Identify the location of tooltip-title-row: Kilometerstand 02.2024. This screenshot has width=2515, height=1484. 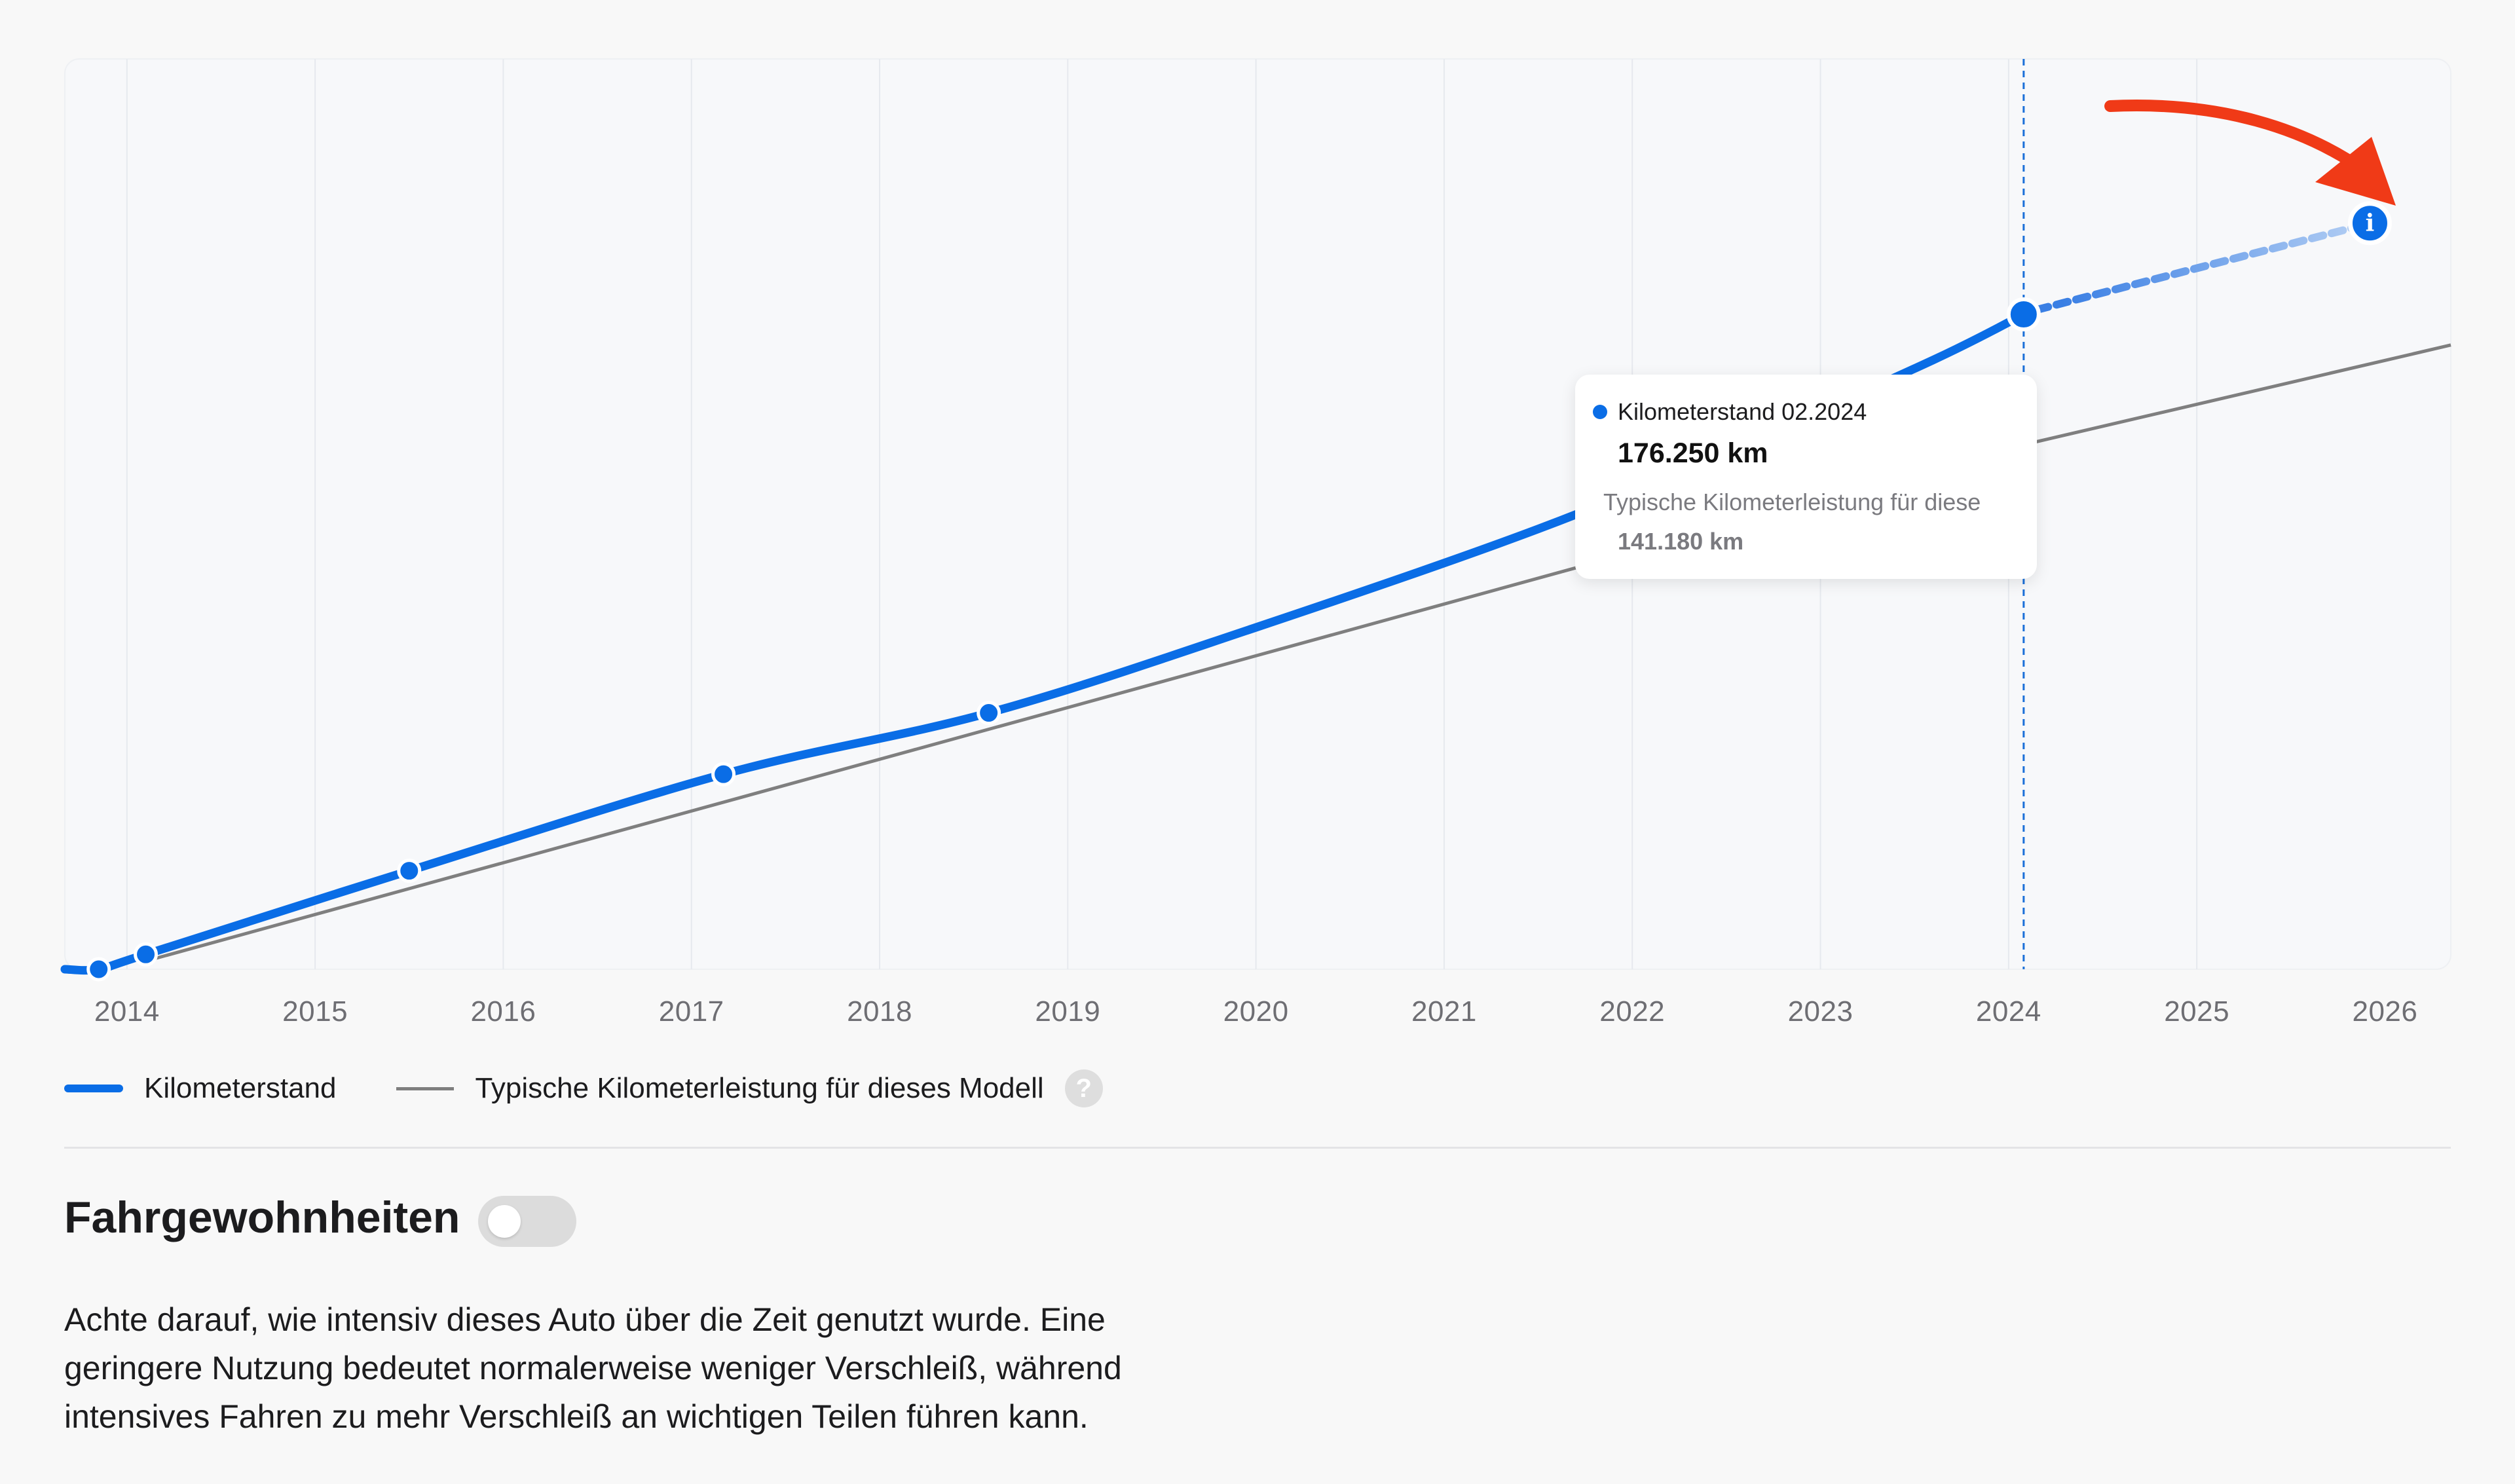
(1730, 412).